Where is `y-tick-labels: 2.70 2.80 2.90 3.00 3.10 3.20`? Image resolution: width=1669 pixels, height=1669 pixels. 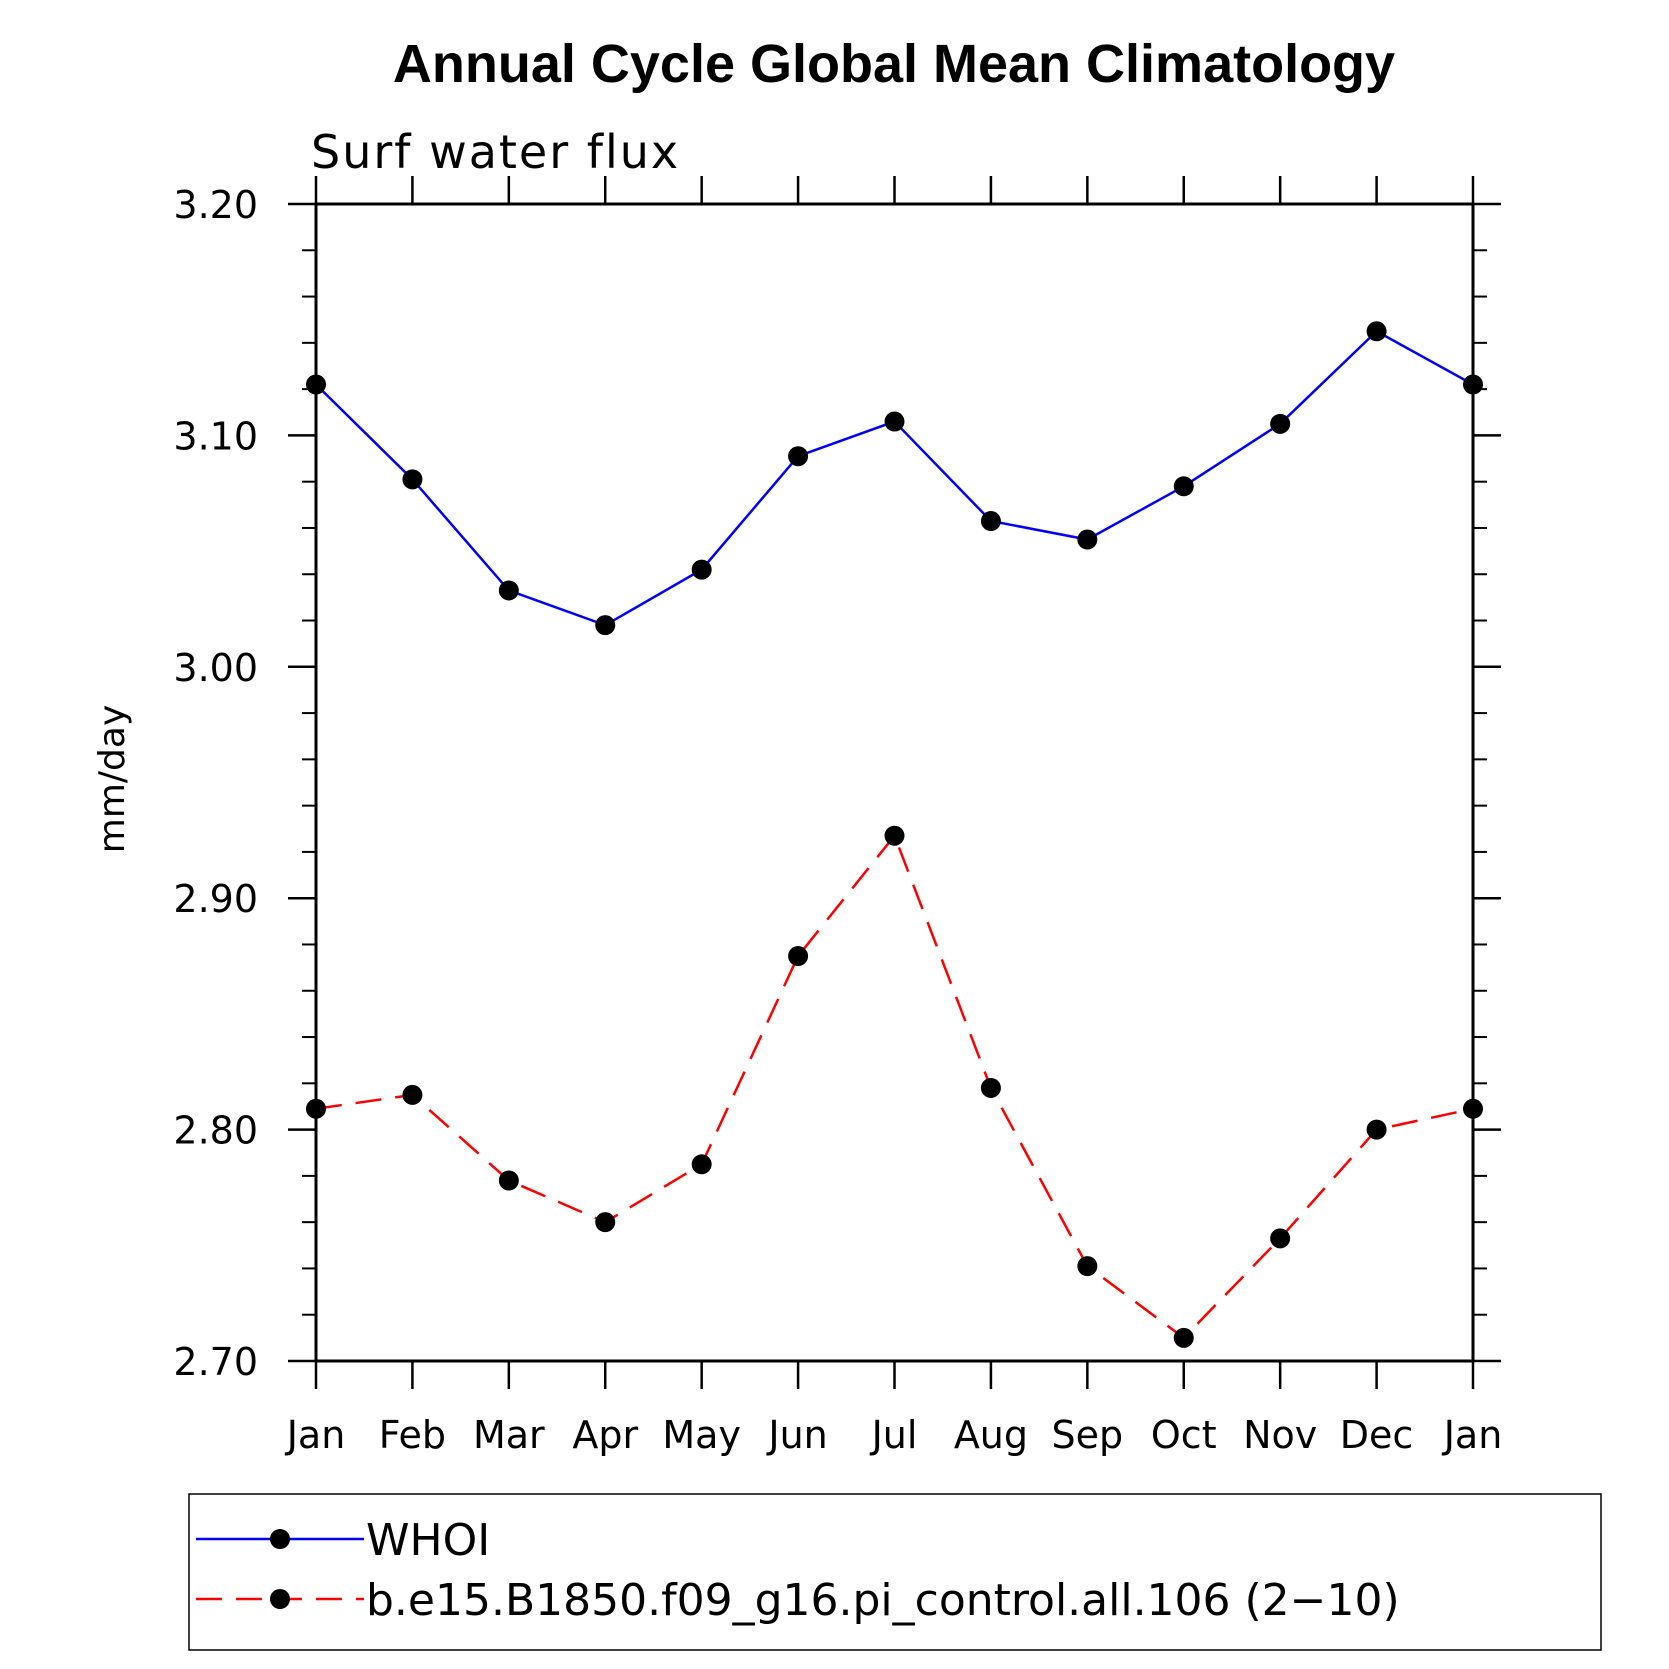 y-tick-labels: 2.70 2.80 2.90 3.00 3.10 3.20 is located at coordinates (215, 783).